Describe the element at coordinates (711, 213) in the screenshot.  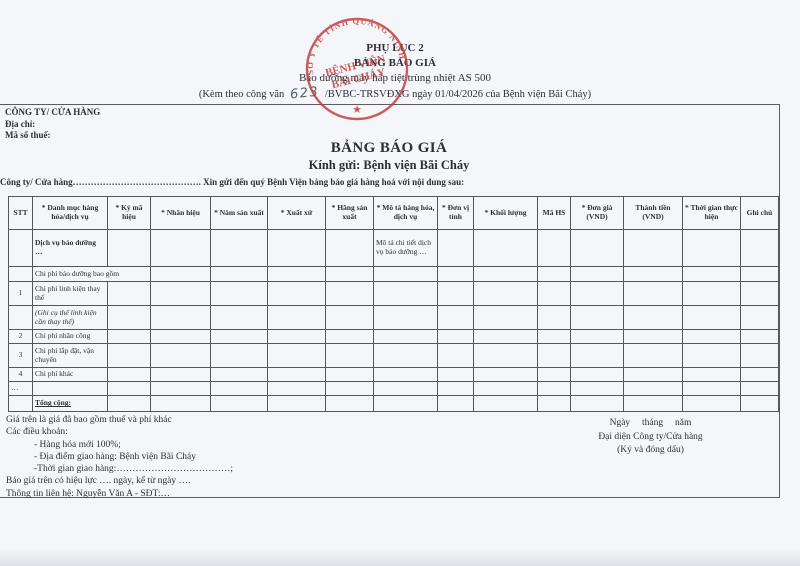
I see `header-cell-thoi-gian: * Thời gian thực hiện` at that location.